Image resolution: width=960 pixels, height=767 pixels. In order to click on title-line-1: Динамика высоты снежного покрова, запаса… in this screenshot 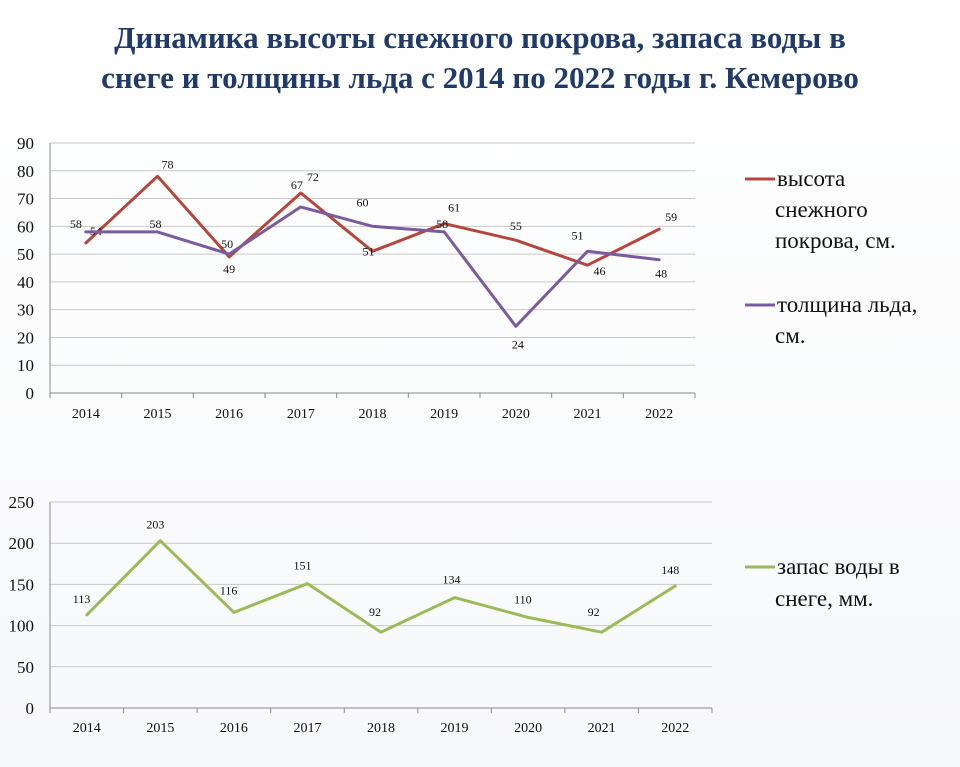, I will do `click(480, 37)`.